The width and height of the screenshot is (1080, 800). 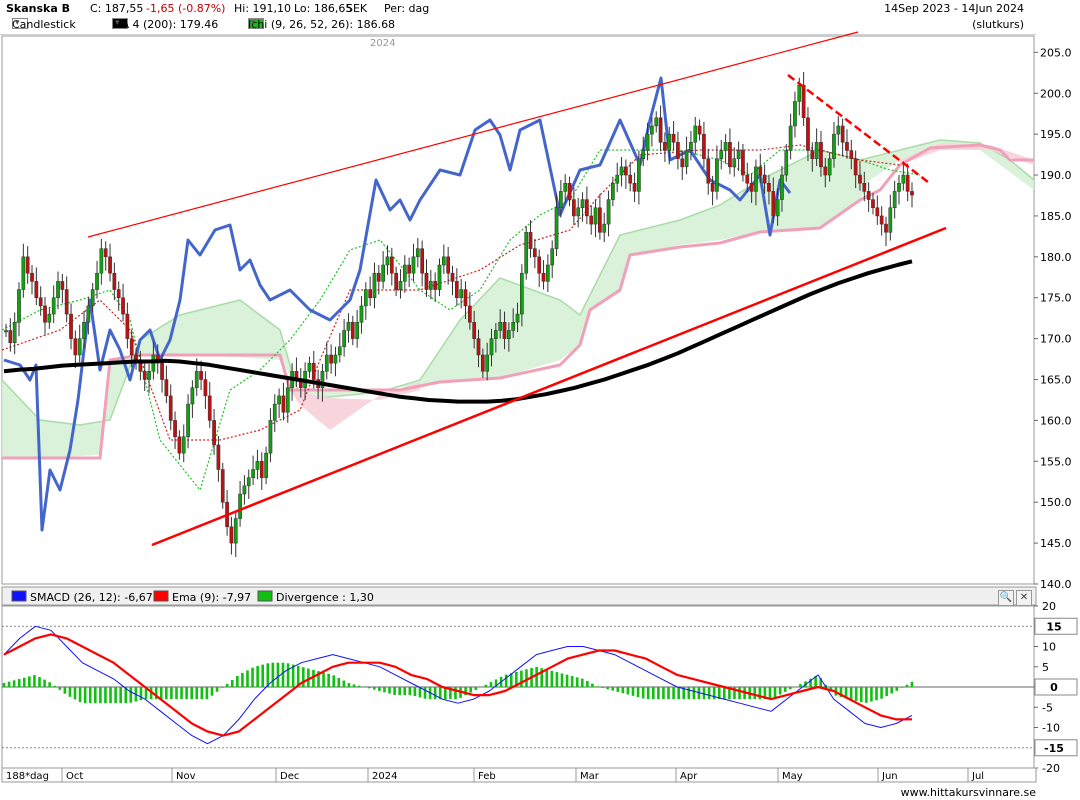 What do you see at coordinates (161, 596) in the screenshot?
I see `ema-legend-swatch` at bounding box center [161, 596].